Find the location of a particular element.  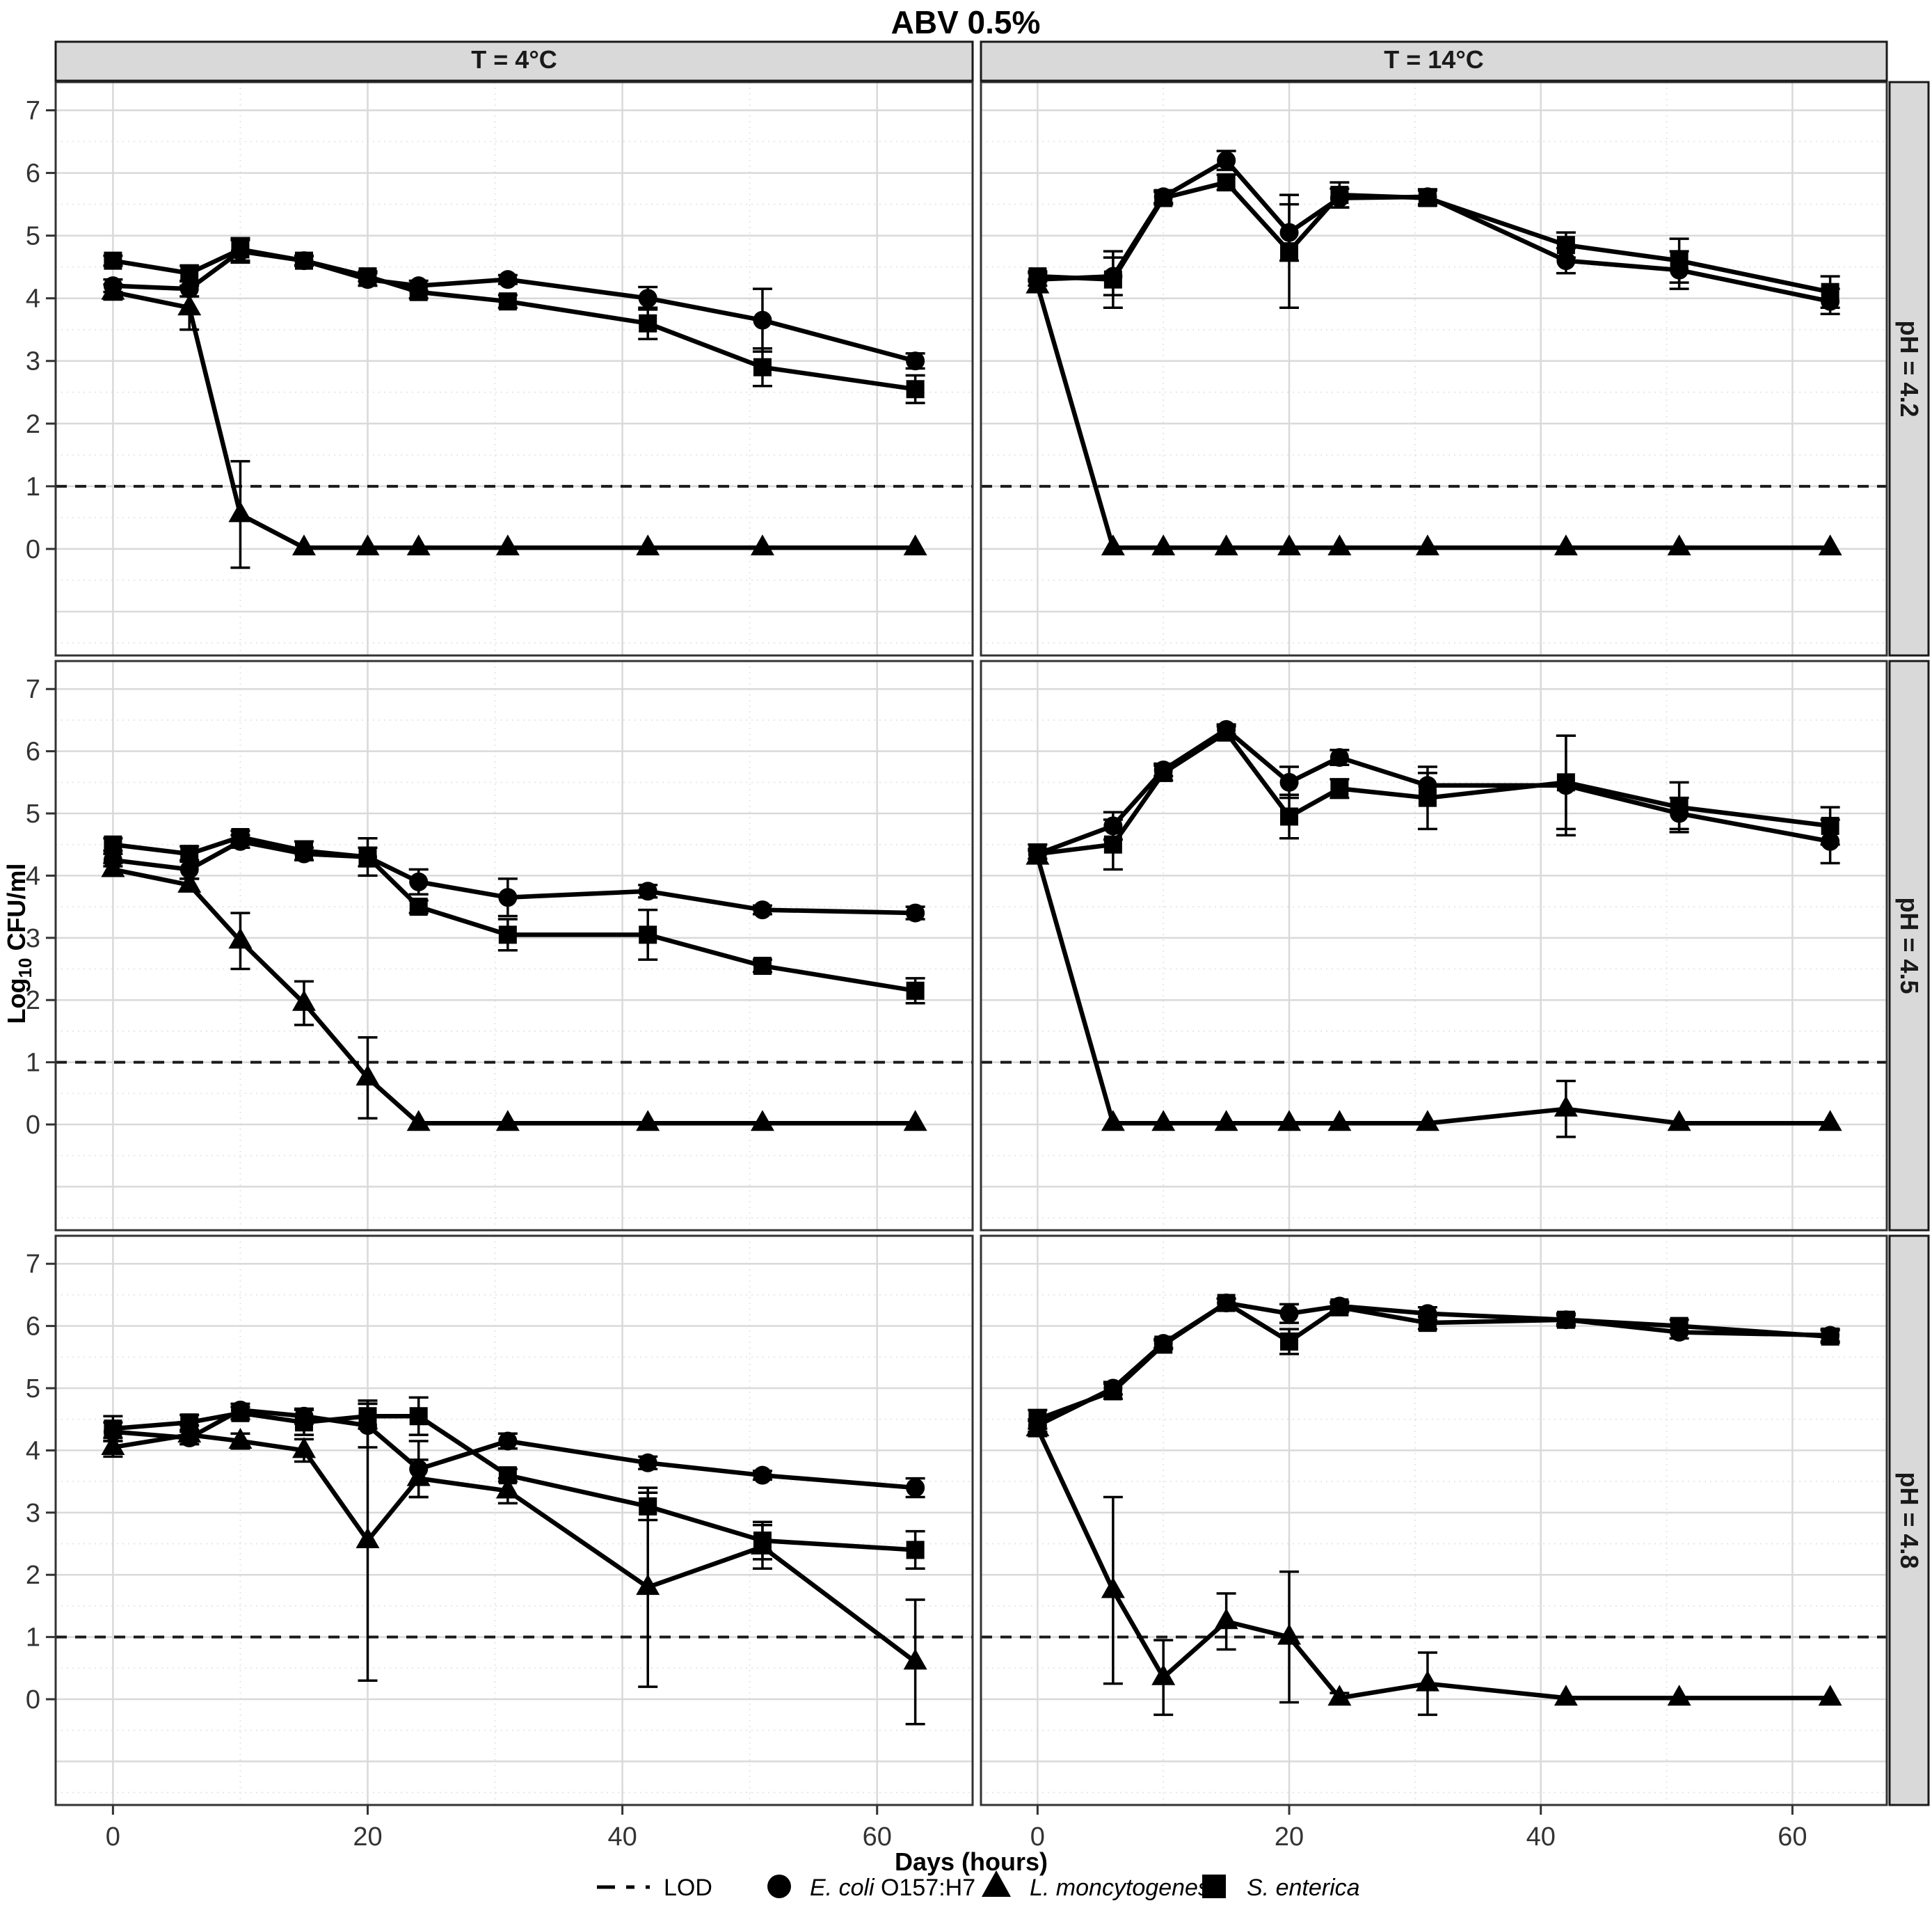

row-strip-ph42 is located at coordinates (1909, 369).